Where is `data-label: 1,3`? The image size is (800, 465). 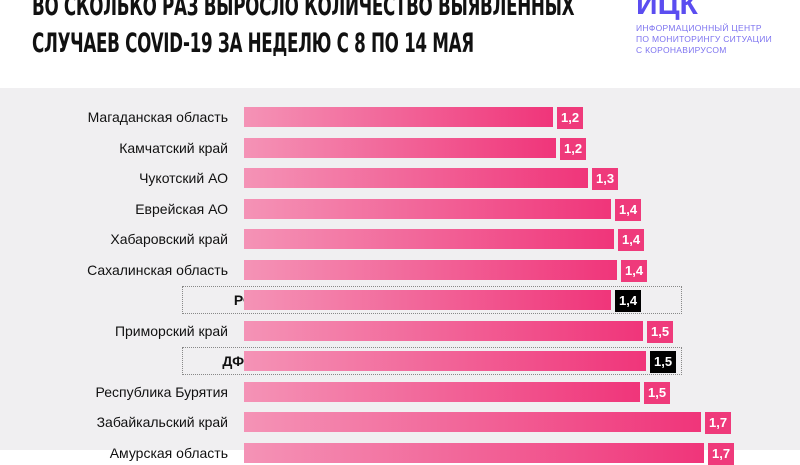
data-label: 1,3 is located at coordinates (605, 179).